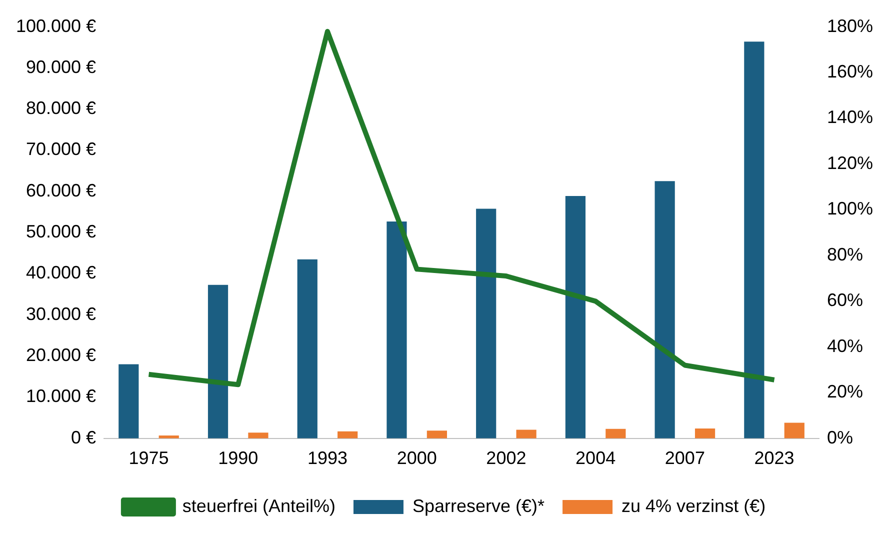  What do you see at coordinates (844, 392) in the screenshot?
I see `y2-tick-label: 20%` at bounding box center [844, 392].